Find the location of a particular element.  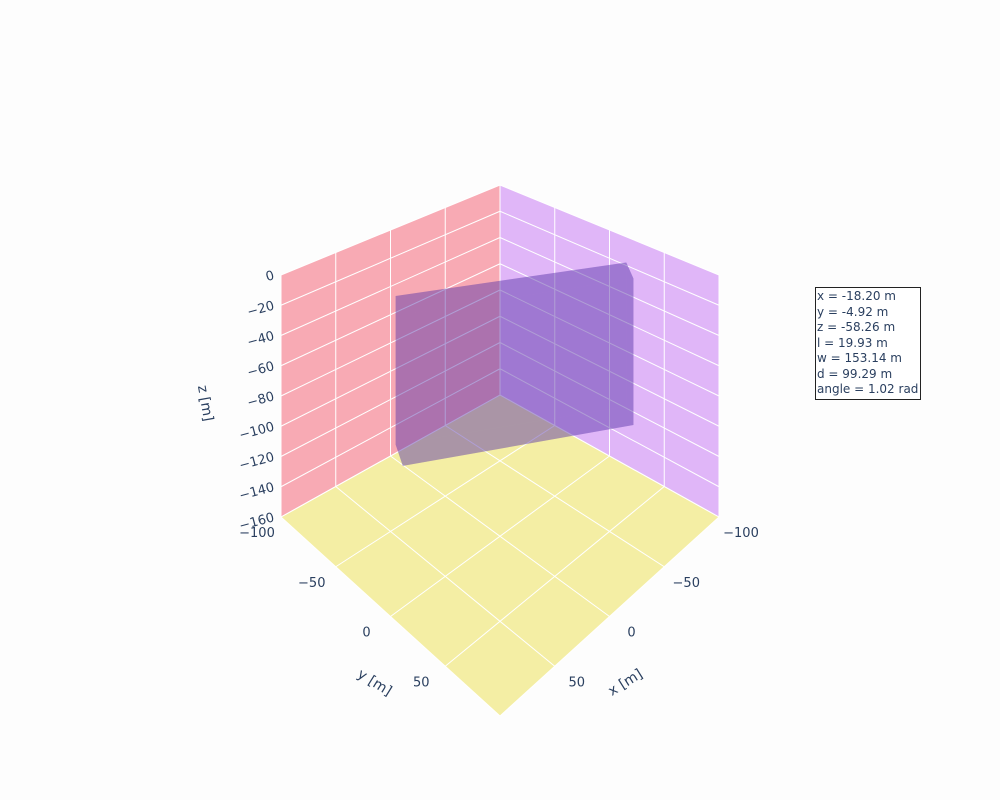

annotation-w: w = 153.14 m is located at coordinates (859, 358).